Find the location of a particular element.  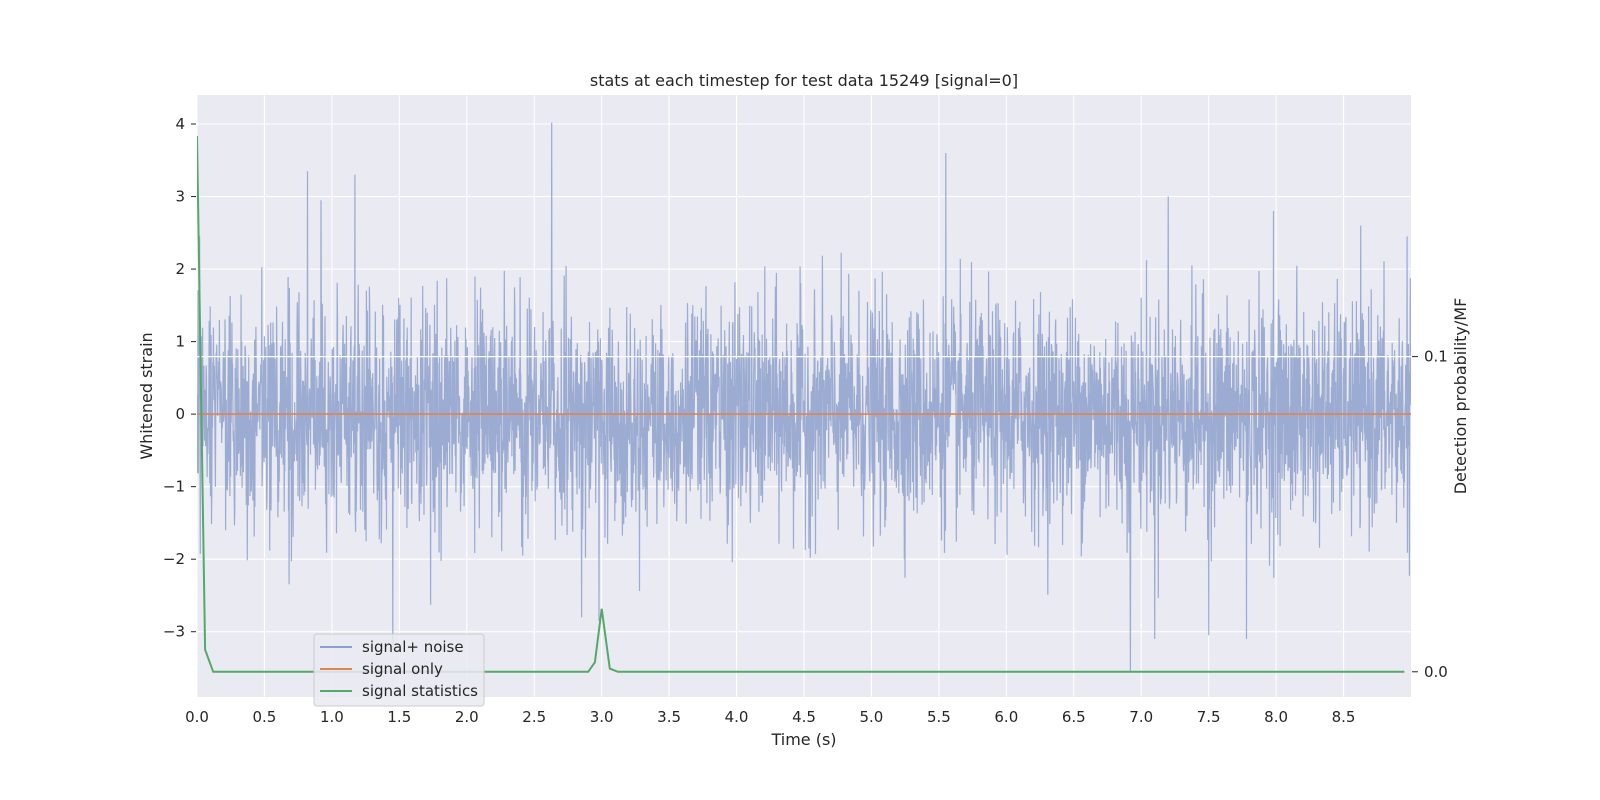

legend-box is located at coordinates (399, 670).